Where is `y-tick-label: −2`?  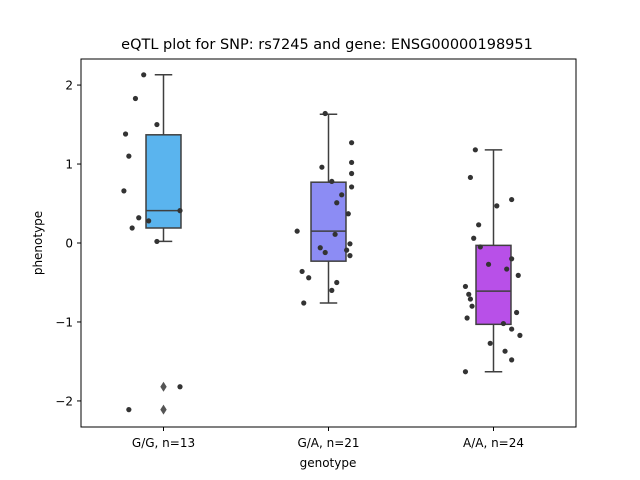 y-tick-label: −2 is located at coordinates (64, 401).